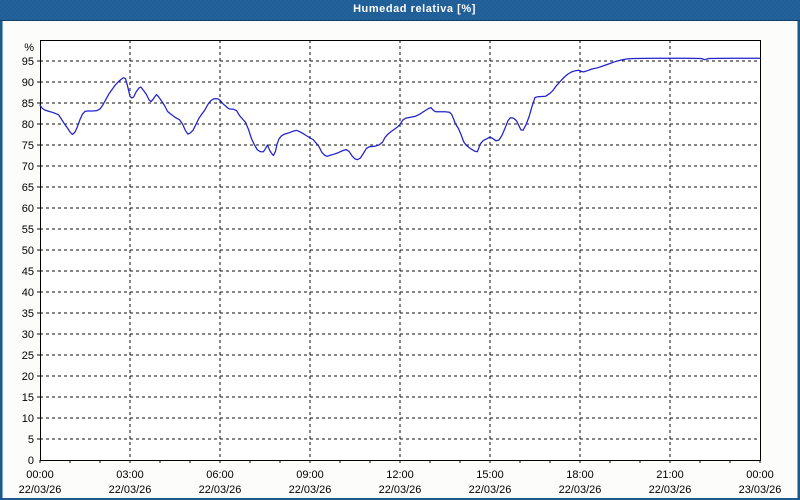  I want to click on svg-text: 70, so click(28, 167).